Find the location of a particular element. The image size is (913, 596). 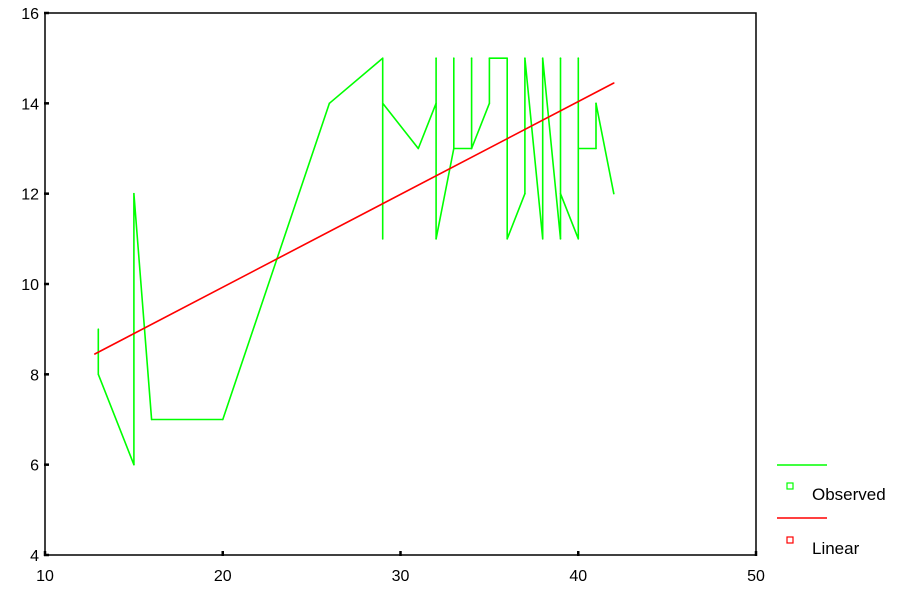

y-tick-label: 16 is located at coordinates (30, 14).